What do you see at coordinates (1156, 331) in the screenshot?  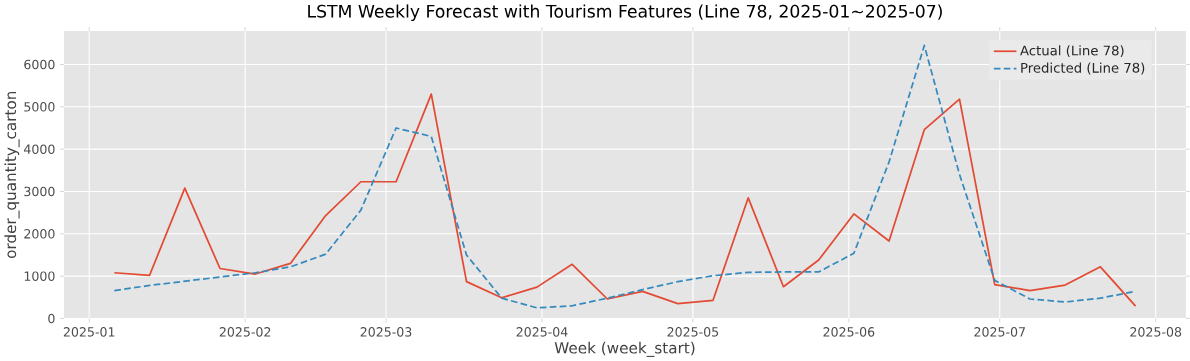 I see `x-tick-label: 2025-08` at bounding box center [1156, 331].